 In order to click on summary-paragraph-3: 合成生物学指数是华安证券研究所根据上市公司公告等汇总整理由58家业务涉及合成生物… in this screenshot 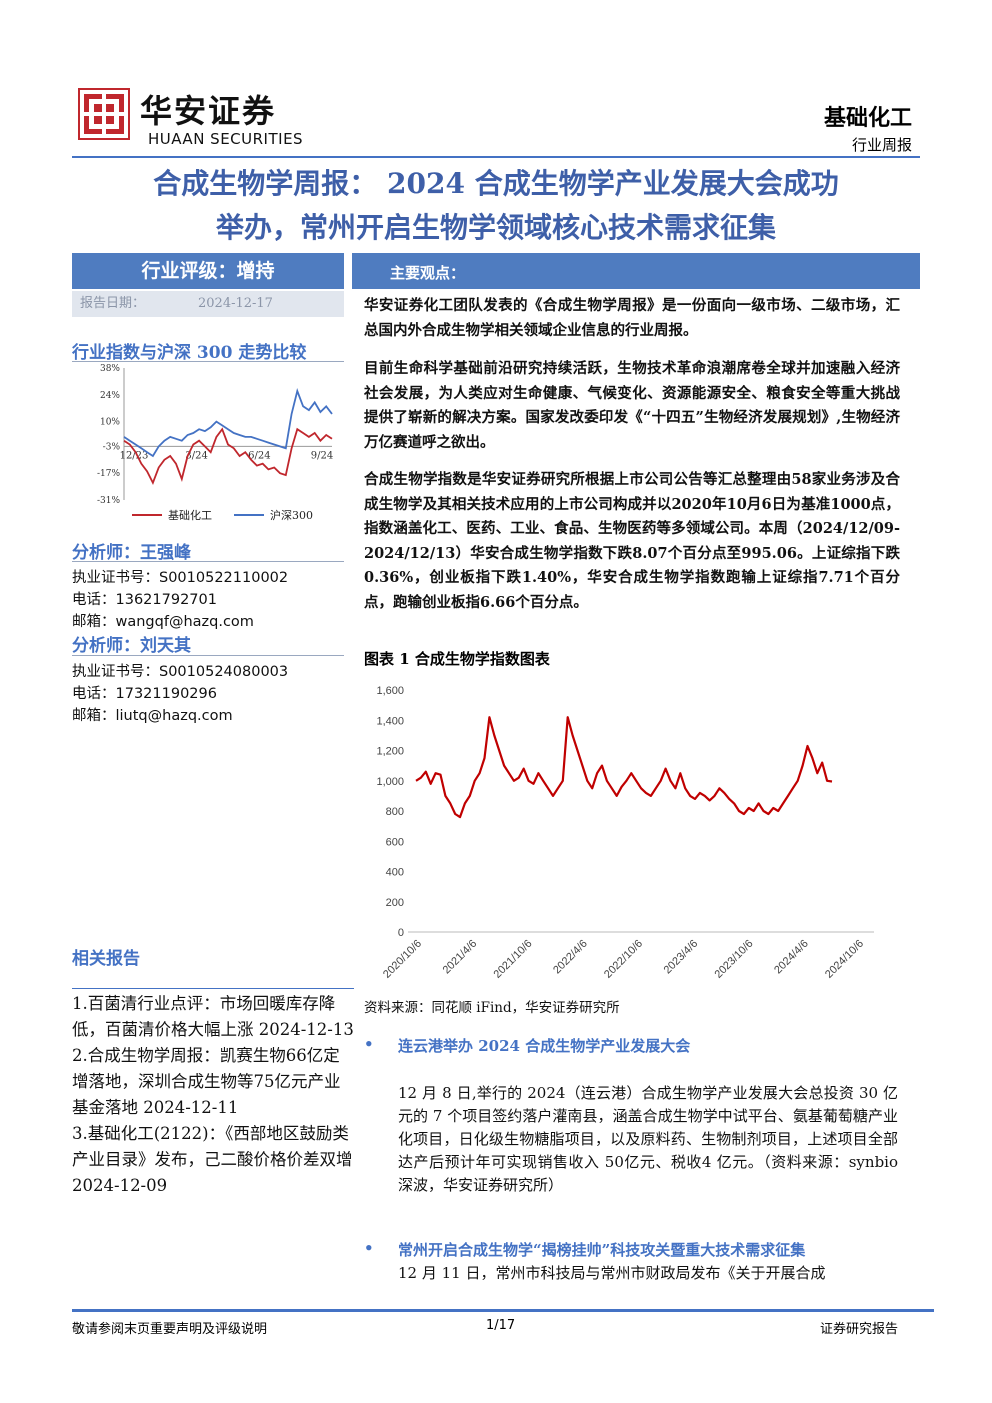, I will do `click(632, 541)`.